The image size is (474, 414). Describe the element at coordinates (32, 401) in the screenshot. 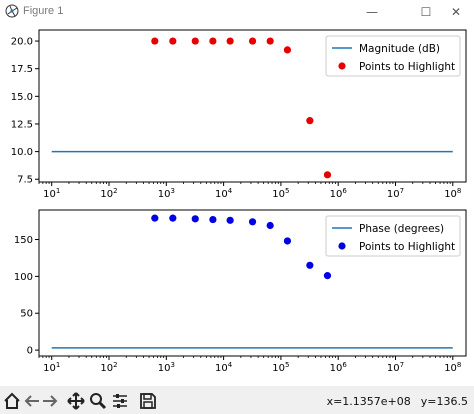

I see `back-arrow-icon` at that location.